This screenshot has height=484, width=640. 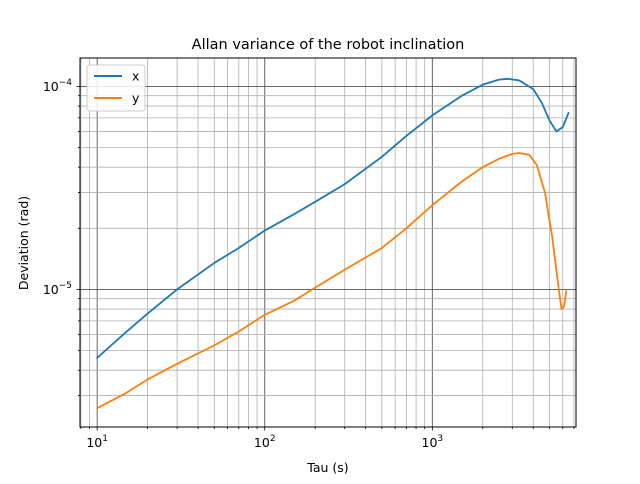 What do you see at coordinates (116, 88) in the screenshot?
I see `legend: x y` at bounding box center [116, 88].